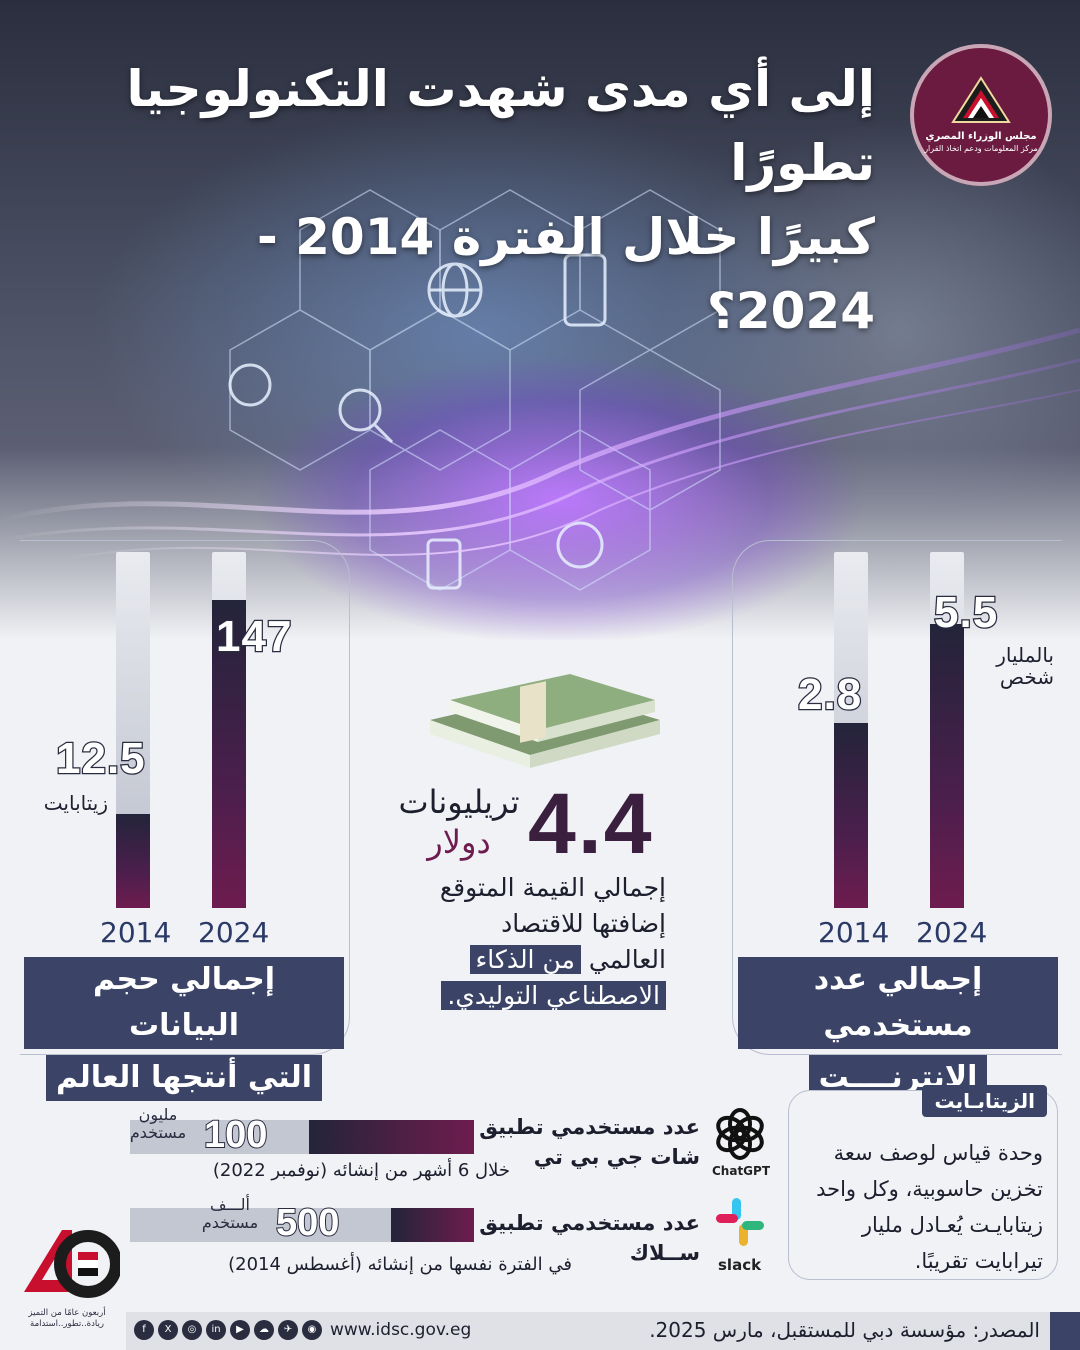  What do you see at coordinates (459, 822) in the screenshot?
I see `genai-unit: تريليونات دولار` at bounding box center [459, 822].